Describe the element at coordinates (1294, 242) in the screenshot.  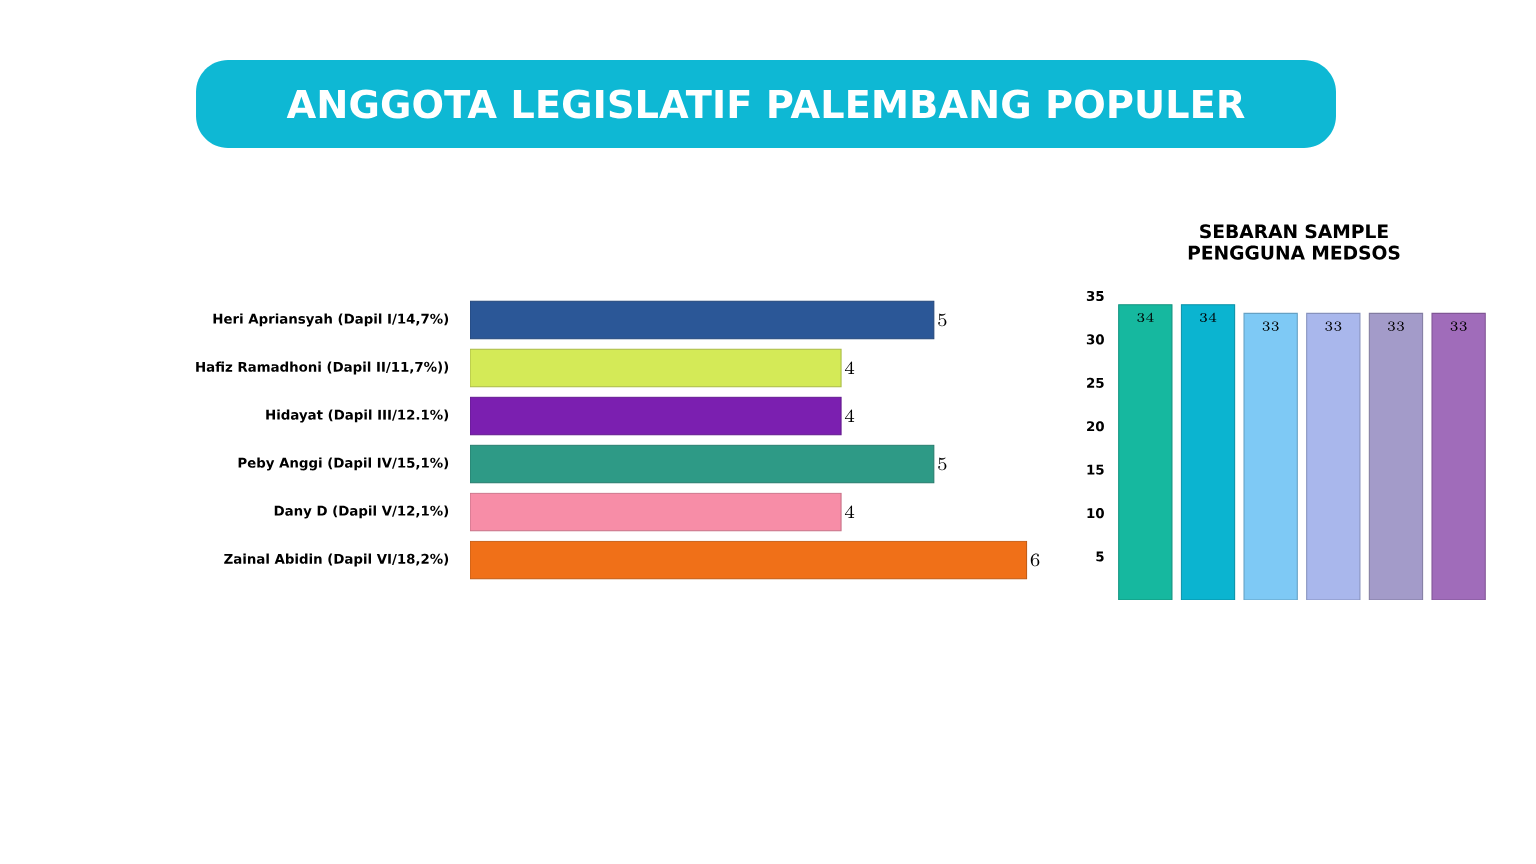
I see `chart-title: SEBARAN SAMPLE PENGGUNA MEDSOS` at that location.